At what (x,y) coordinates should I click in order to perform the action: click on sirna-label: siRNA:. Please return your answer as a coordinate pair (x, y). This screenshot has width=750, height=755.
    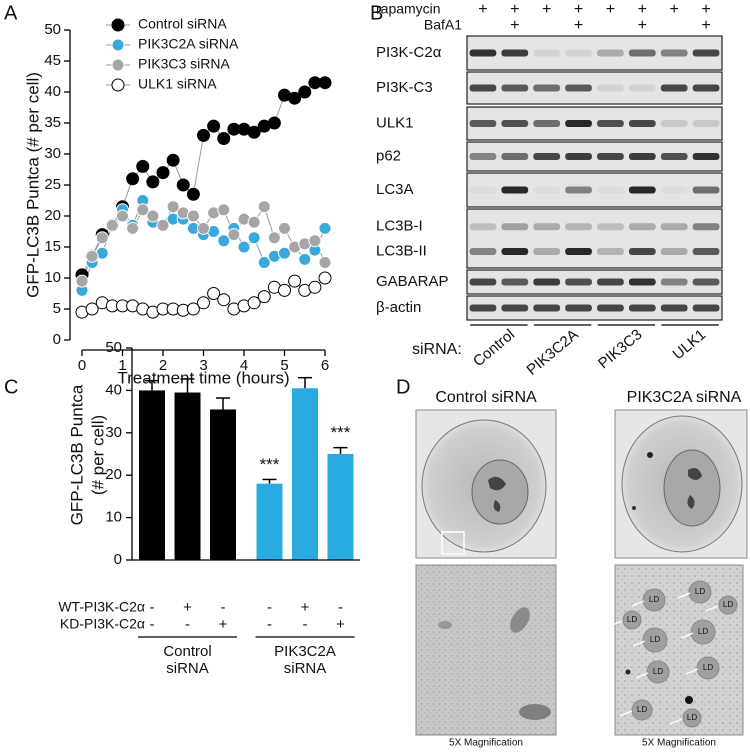
    Looking at the image, I should click on (437, 349).